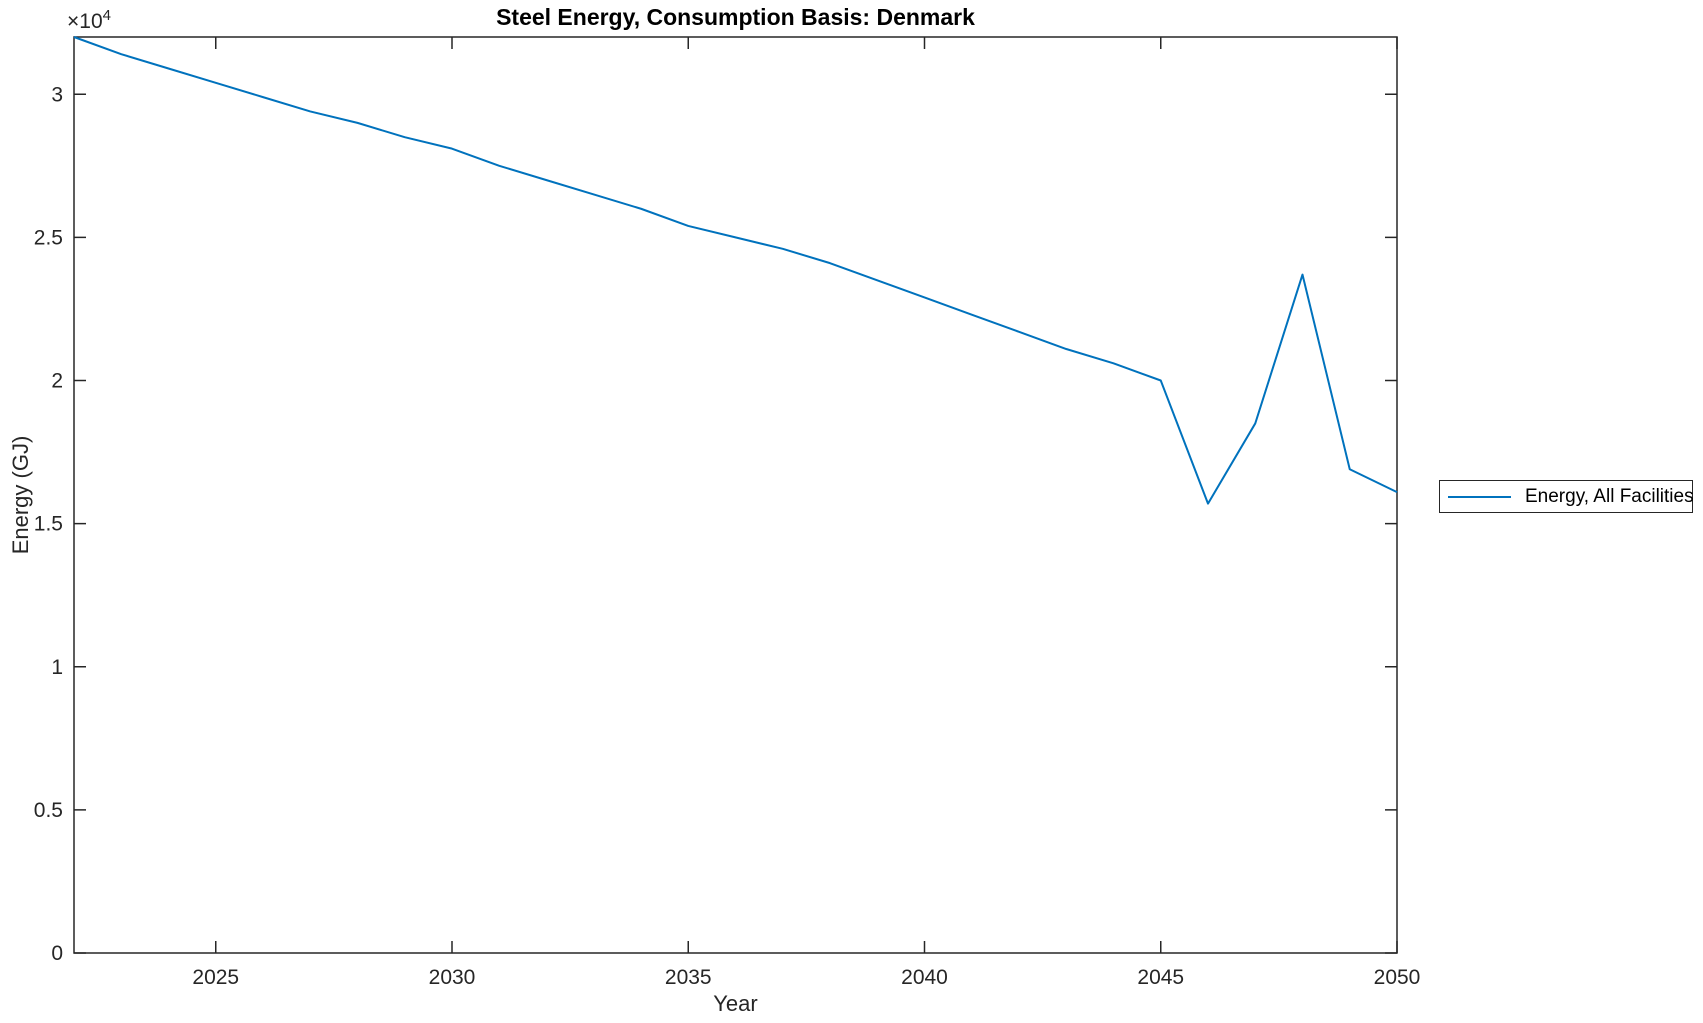  I want to click on x-axis-label: Year, so click(735, 1003).